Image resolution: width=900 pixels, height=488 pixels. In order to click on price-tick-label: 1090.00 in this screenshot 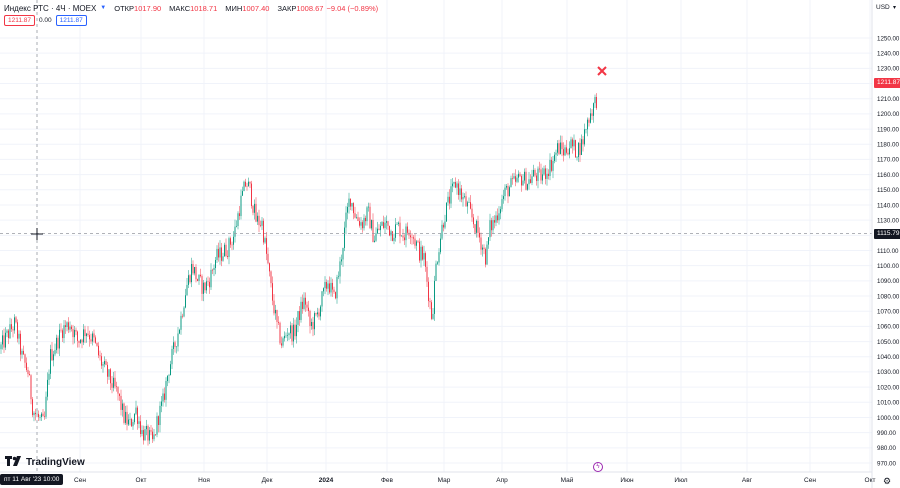, I will do `click(888, 281)`.